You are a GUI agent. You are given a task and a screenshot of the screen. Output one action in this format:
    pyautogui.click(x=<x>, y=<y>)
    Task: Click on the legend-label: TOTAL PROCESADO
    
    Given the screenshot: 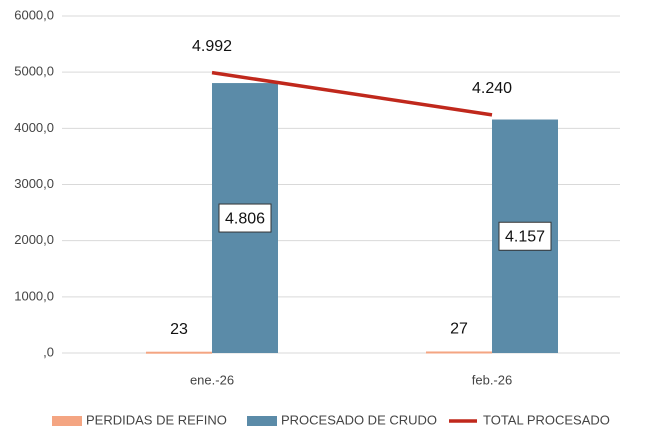 What is the action you would take?
    pyautogui.click(x=546, y=419)
    